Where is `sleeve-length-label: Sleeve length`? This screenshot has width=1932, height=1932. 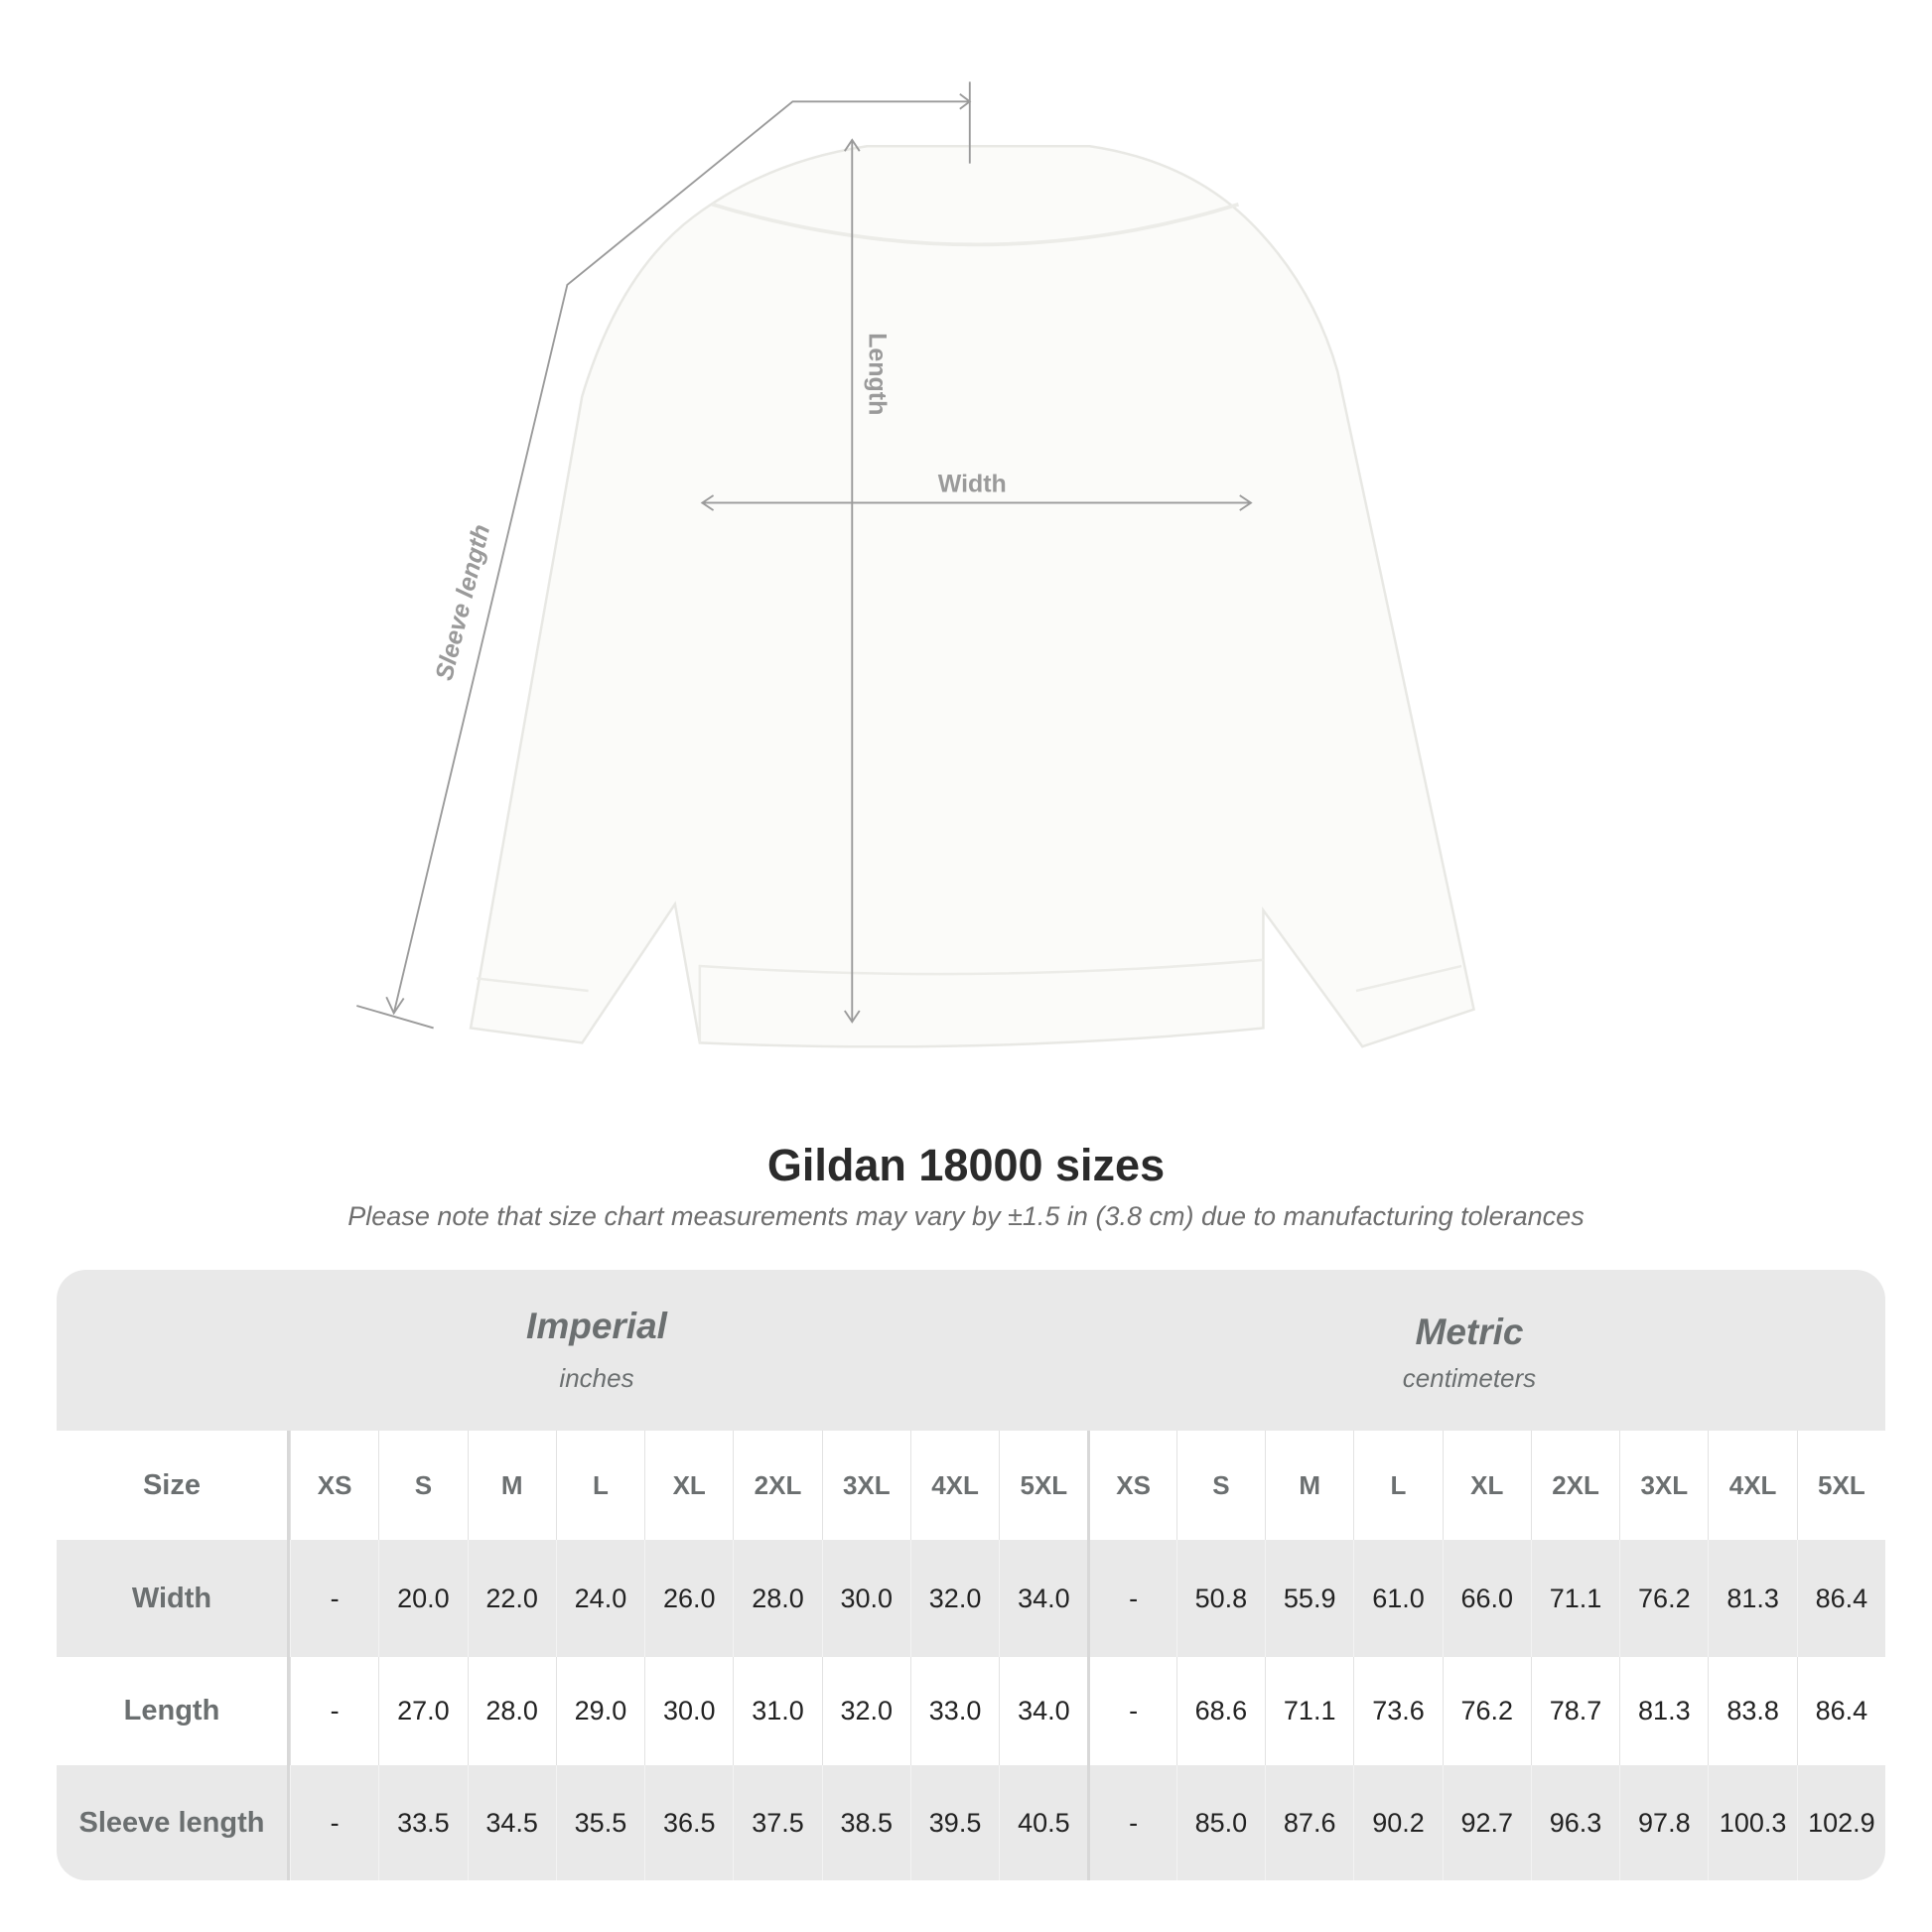 sleeve-length-label: Sleeve length is located at coordinates (462, 602).